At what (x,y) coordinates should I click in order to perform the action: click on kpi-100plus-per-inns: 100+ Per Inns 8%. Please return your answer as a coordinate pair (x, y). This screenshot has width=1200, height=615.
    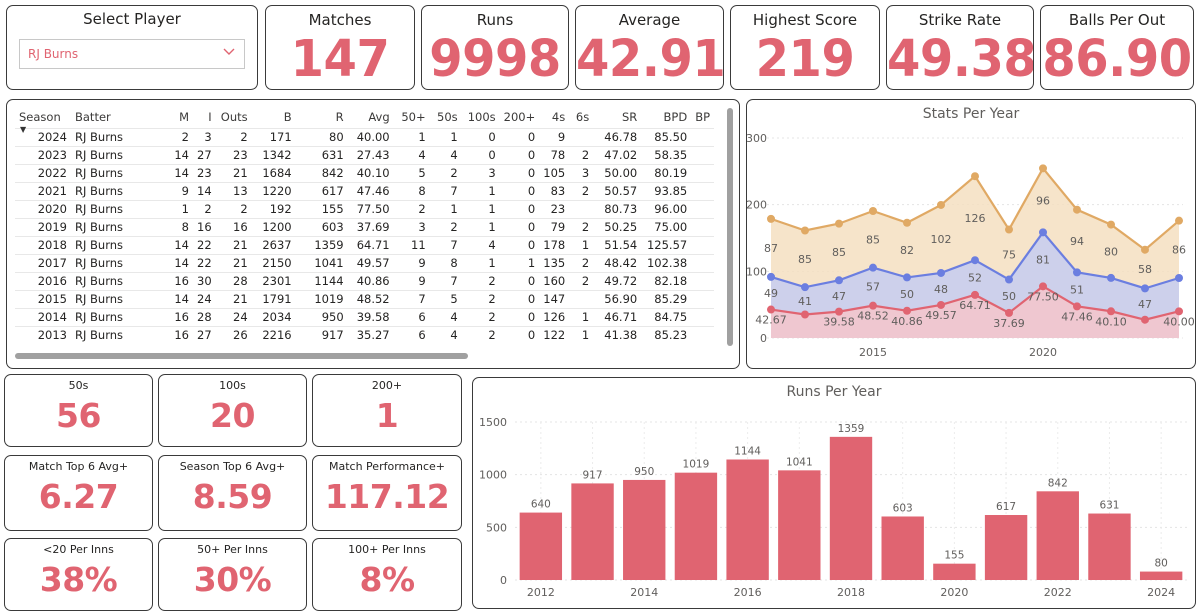
    Looking at the image, I should click on (387, 574).